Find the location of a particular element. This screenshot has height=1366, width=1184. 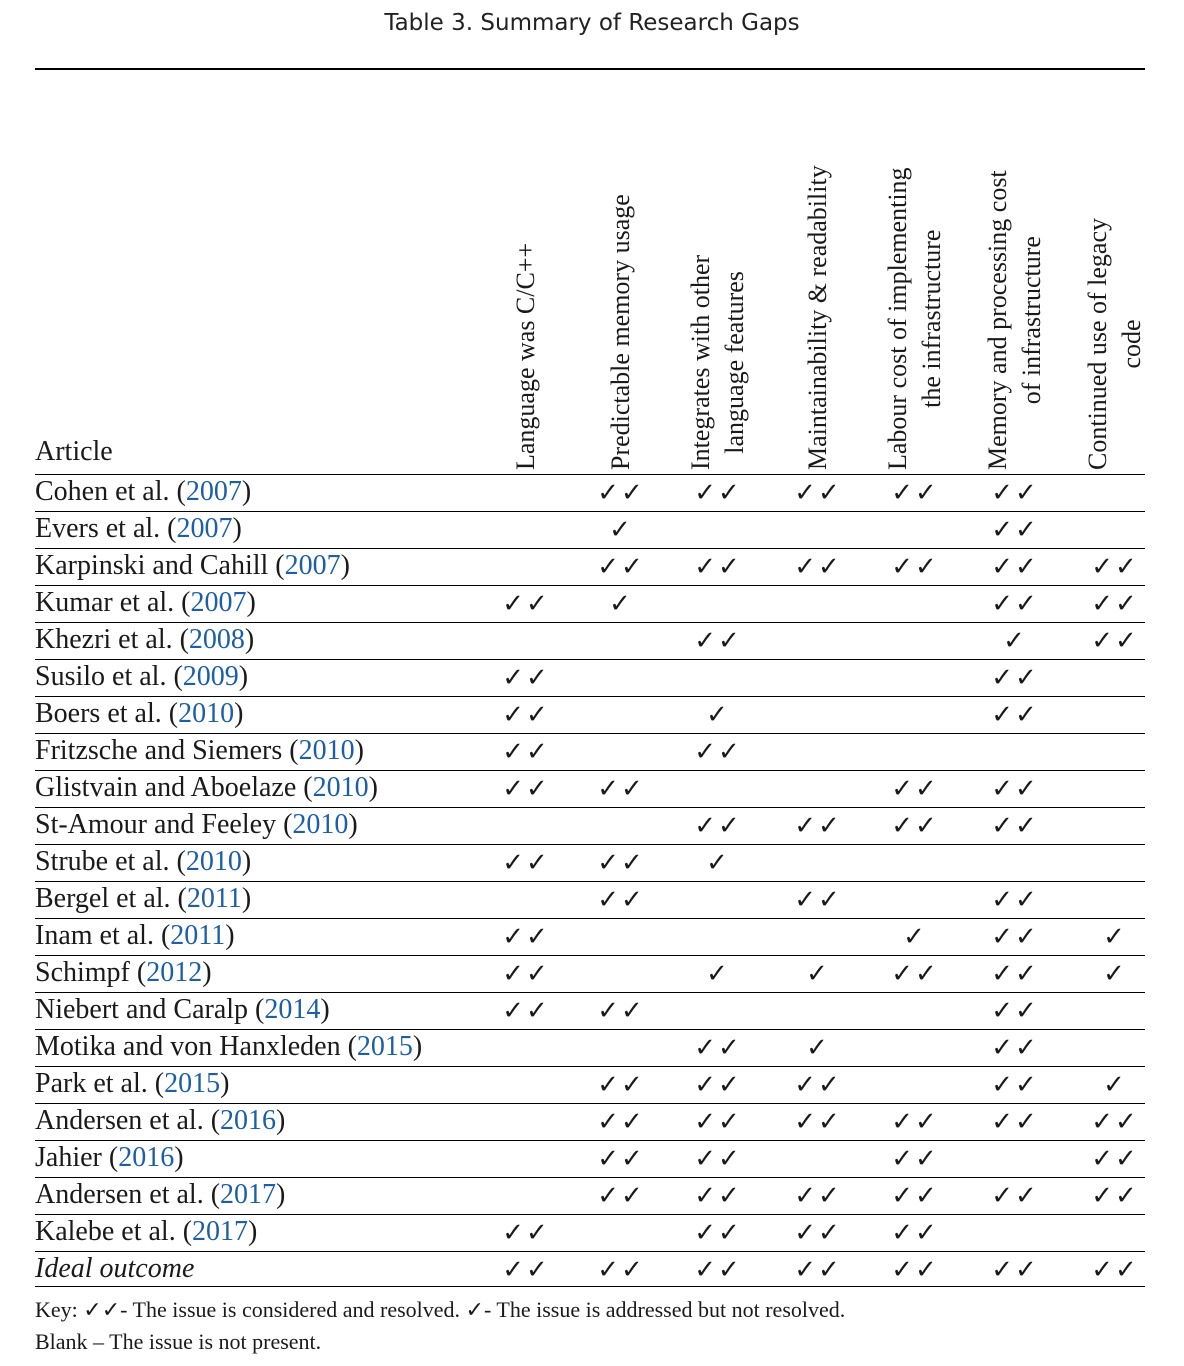

table-row: Karpinski and Cahill (2007) ✓✓ ✓✓ ✓✓ ✓✓ ✓✓ ✓✓ is located at coordinates (590, 566).